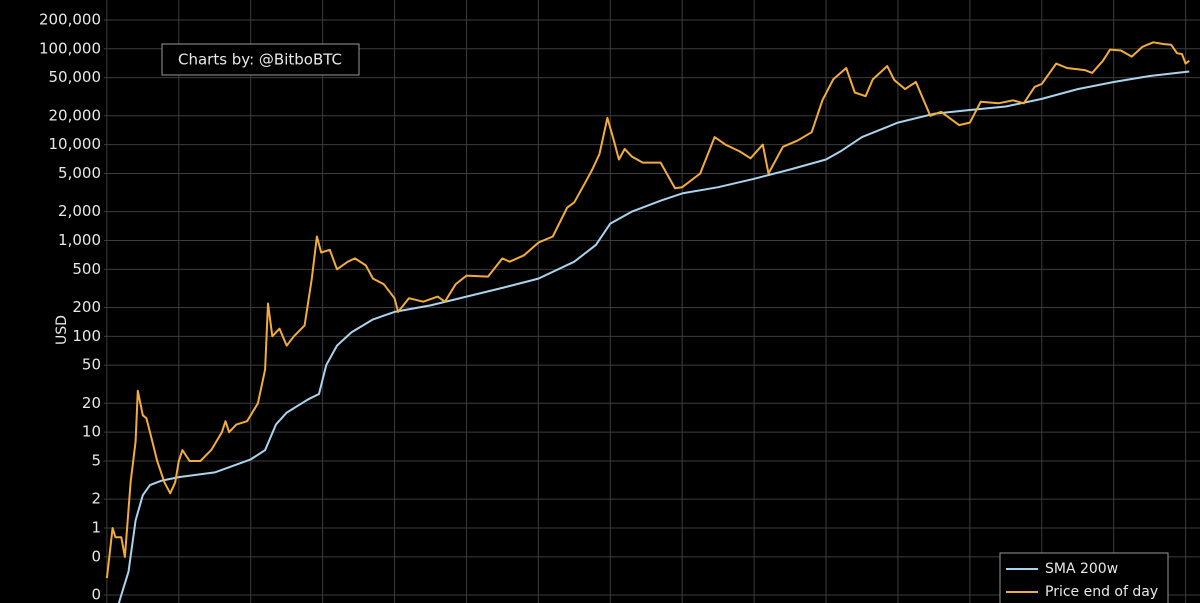 This screenshot has height=603, width=1200. What do you see at coordinates (75, 77) in the screenshot?
I see `y-tick-label: 50,000` at bounding box center [75, 77].